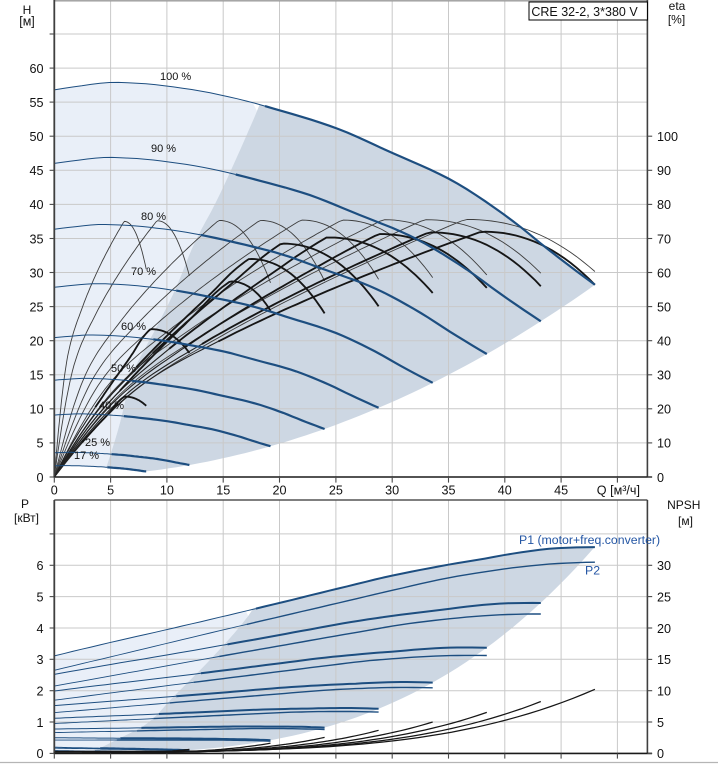 This screenshot has width=718, height=764. I want to click on svg-text: 3, so click(39, 660).